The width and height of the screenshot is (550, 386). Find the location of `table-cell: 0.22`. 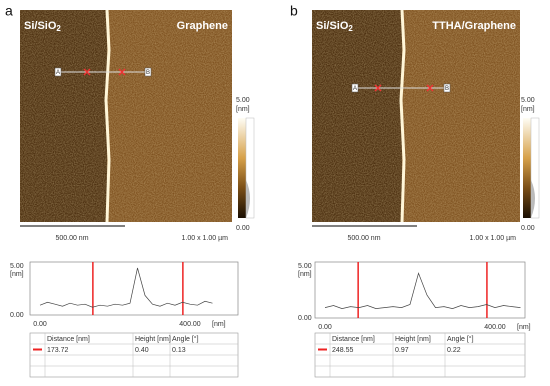

table-cell: 0.22 is located at coordinates (454, 350).